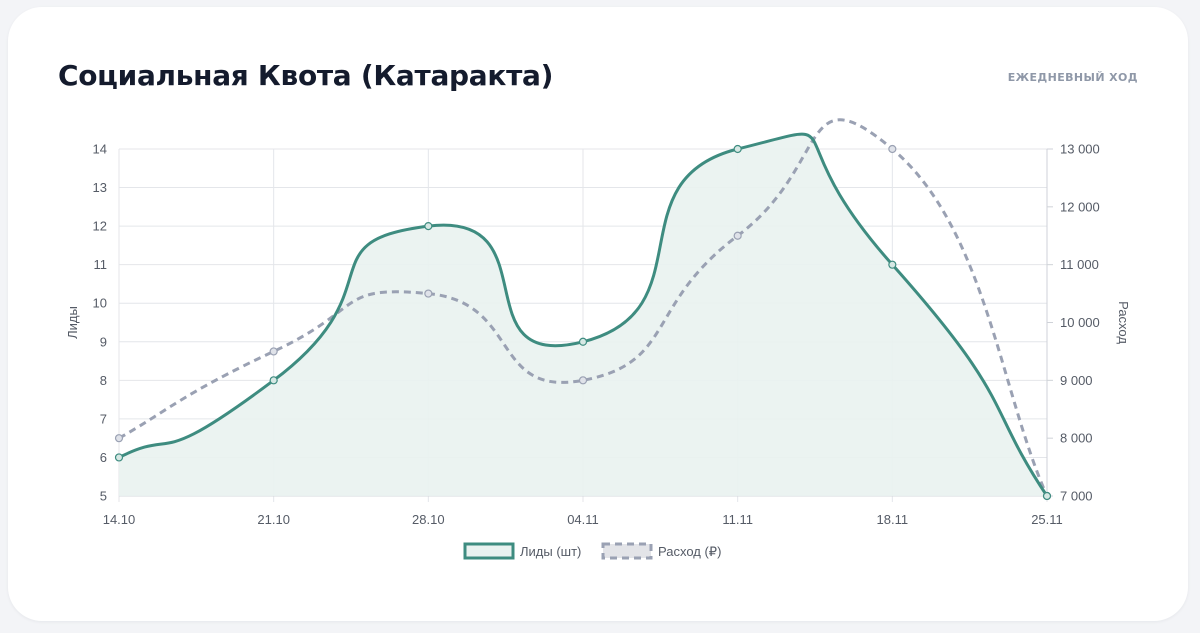  I want to click on y-right-tick-label: 10 000, so click(1080, 322).